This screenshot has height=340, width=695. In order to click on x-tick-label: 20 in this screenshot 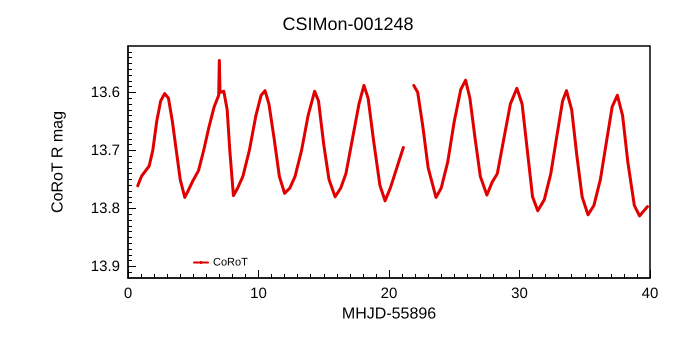, I will do `click(389, 293)`.